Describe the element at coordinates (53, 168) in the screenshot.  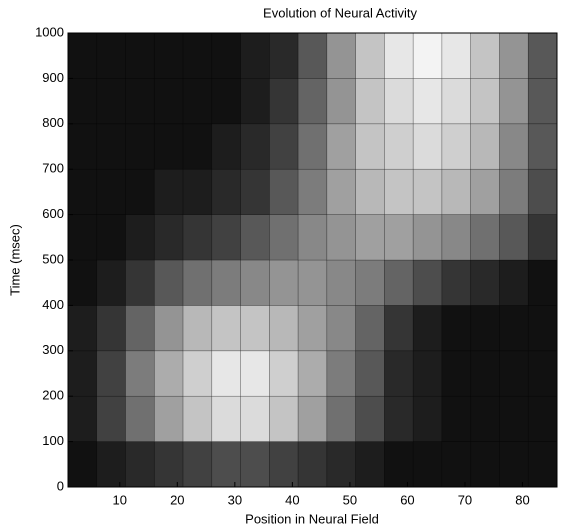
I see `y-tick-label: 700` at that location.